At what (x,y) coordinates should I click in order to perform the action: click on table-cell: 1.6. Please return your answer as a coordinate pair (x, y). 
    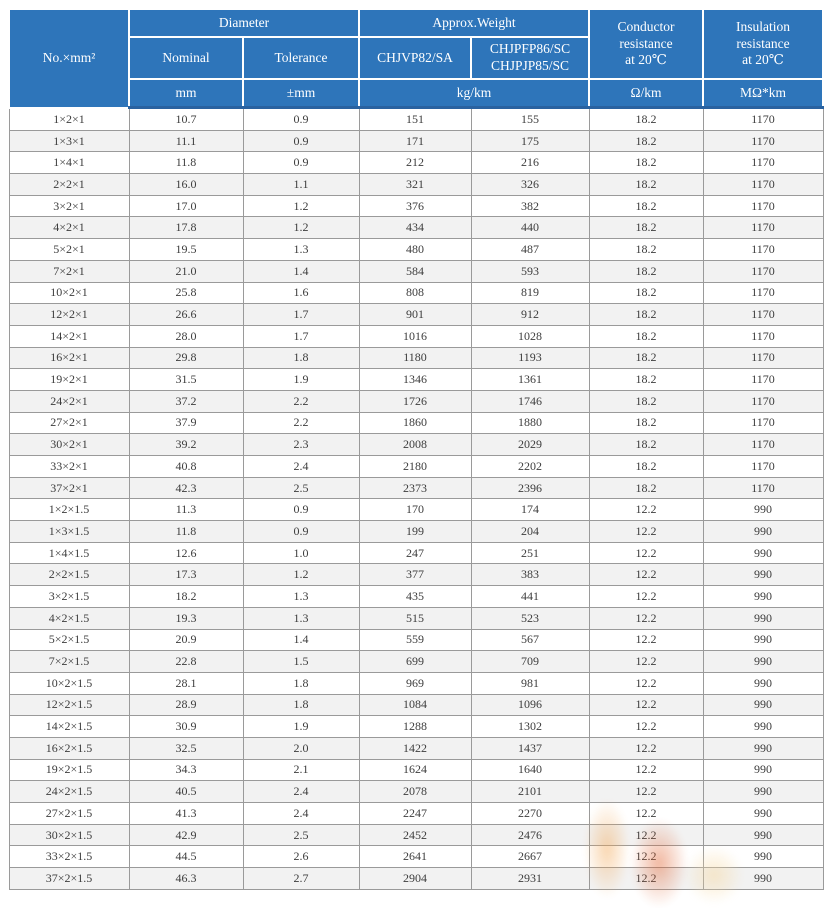
    Looking at the image, I should click on (301, 293).